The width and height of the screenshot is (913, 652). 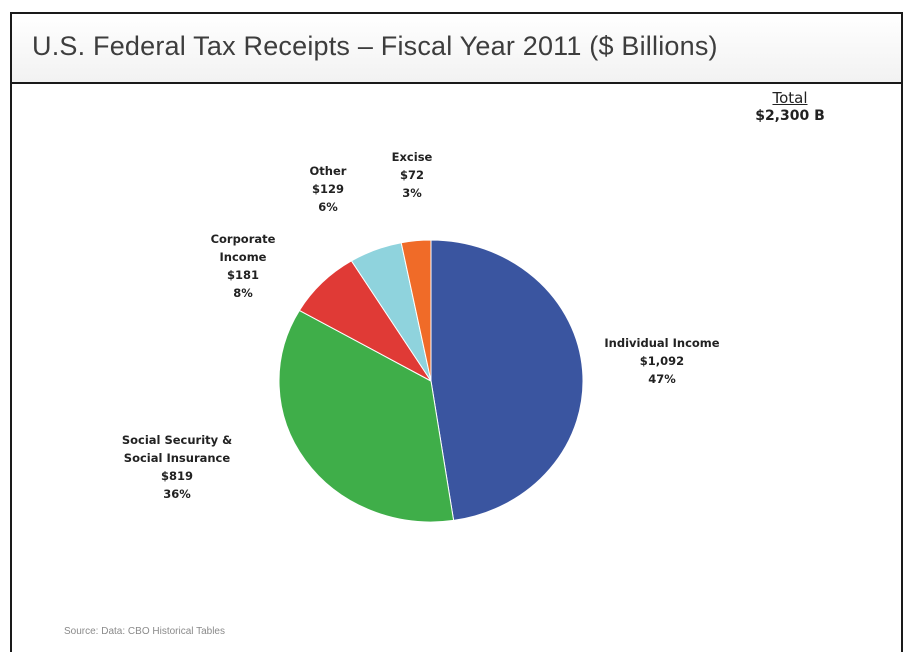 I want to click on pie-slices, so click(x=431, y=381).